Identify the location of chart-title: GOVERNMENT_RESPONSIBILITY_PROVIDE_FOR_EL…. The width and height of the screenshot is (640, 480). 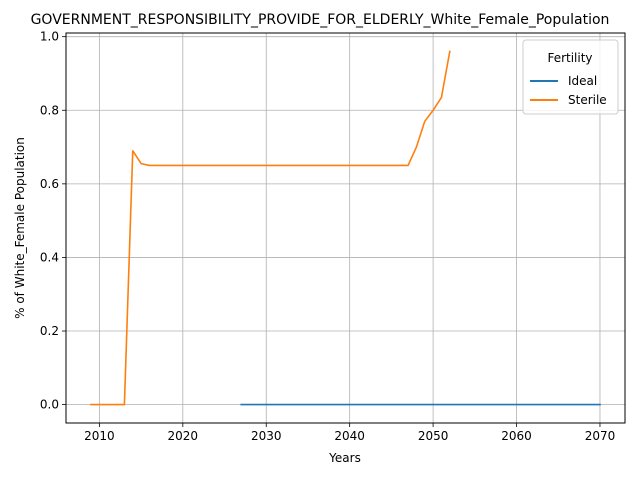
(320, 20).